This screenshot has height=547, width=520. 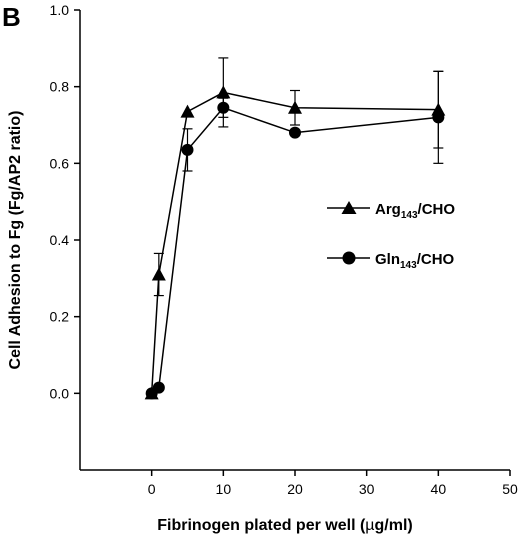 I want to click on x-axis-title-part-1: Fibrinogen plated per well (, so click(x=261, y=525).